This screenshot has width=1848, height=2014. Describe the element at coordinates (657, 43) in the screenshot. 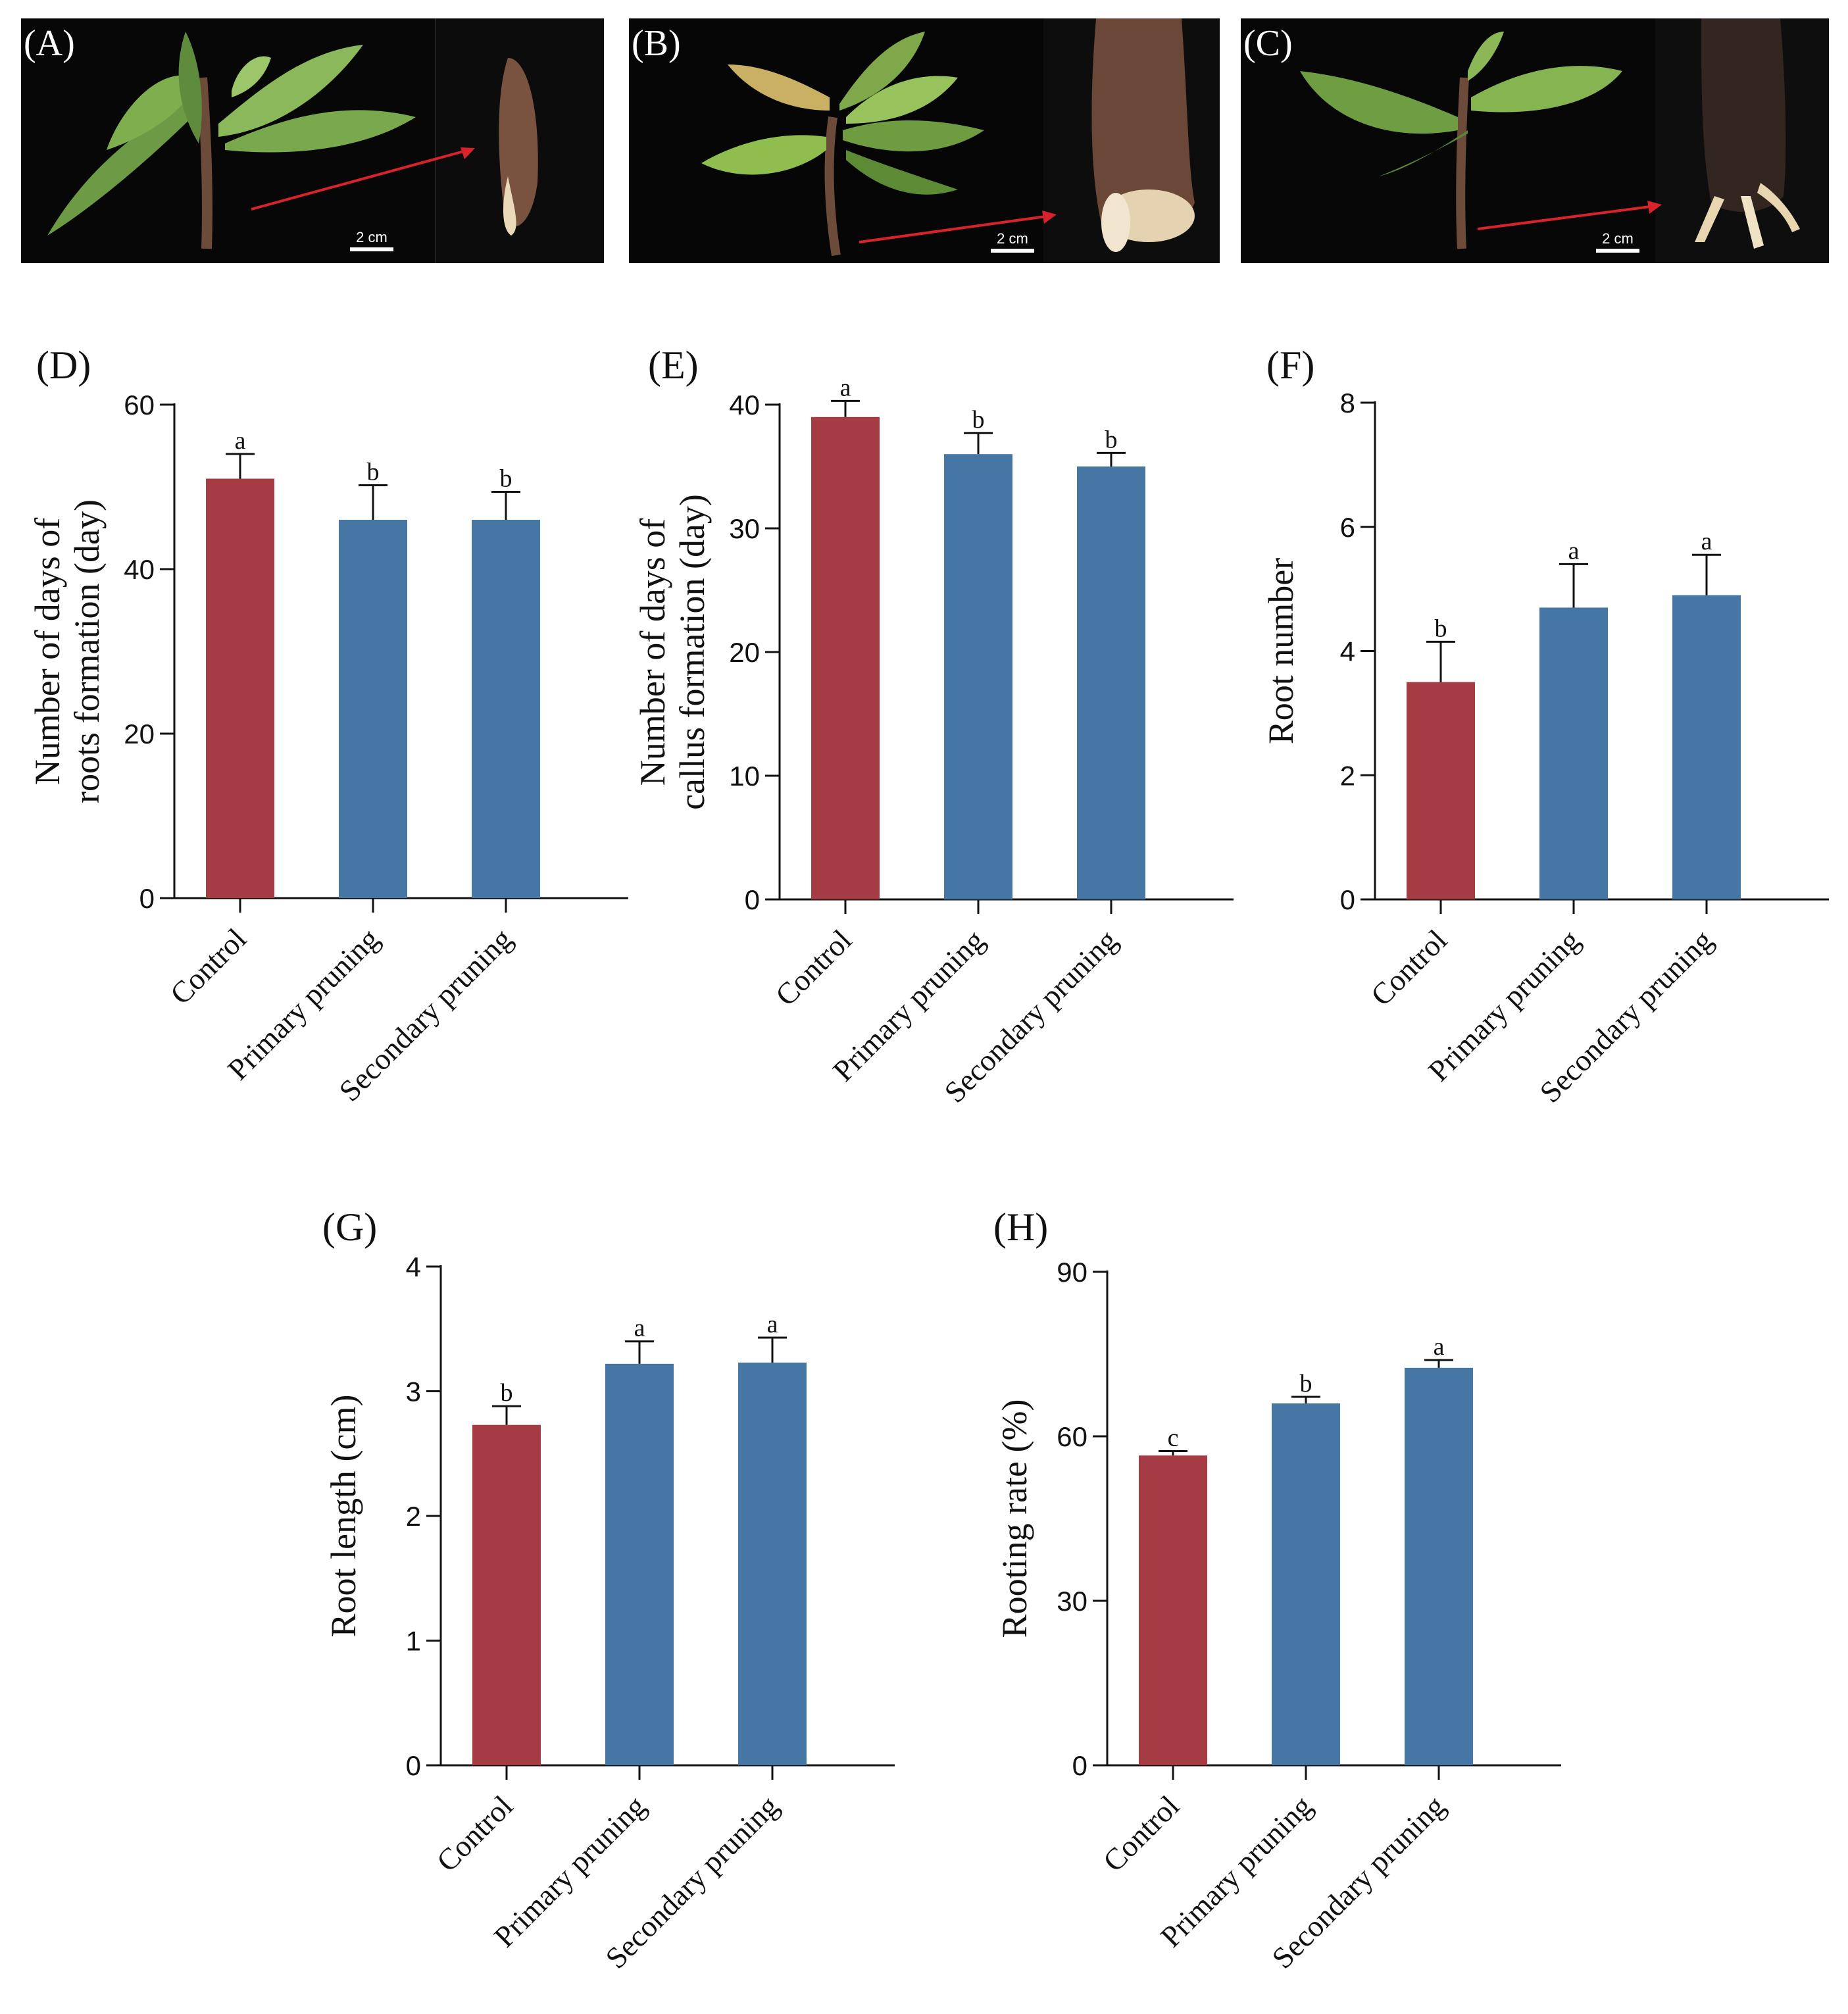

I see `panel-label-b: (B)` at that location.